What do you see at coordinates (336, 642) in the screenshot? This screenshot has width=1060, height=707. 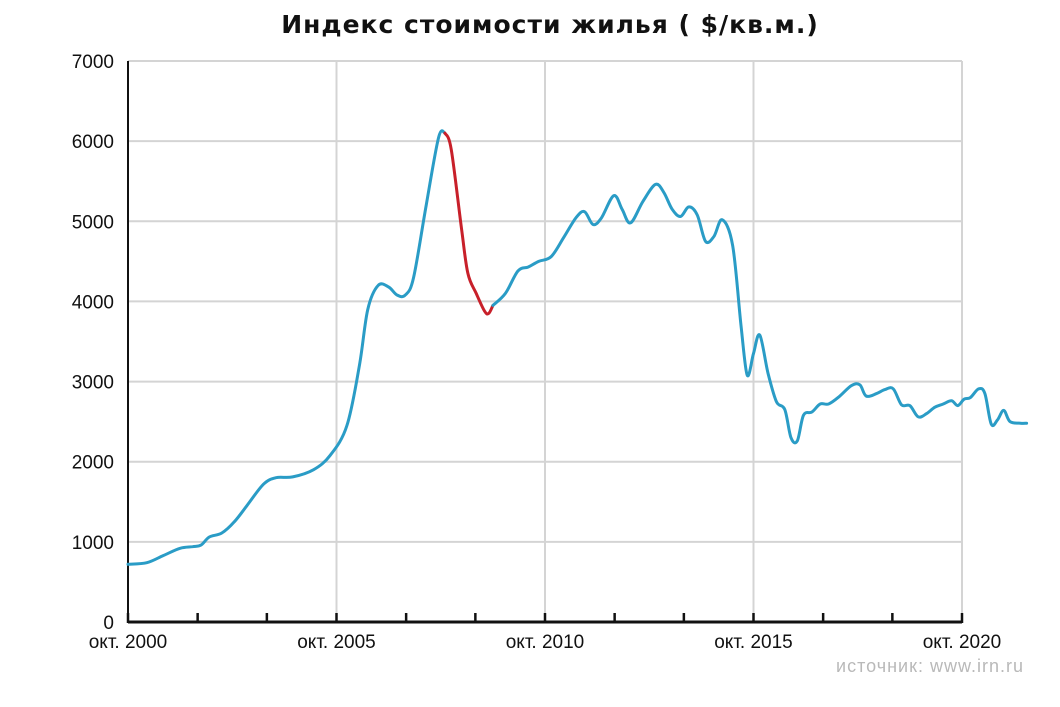 I see `x-tick-label: окт. 2005` at bounding box center [336, 642].